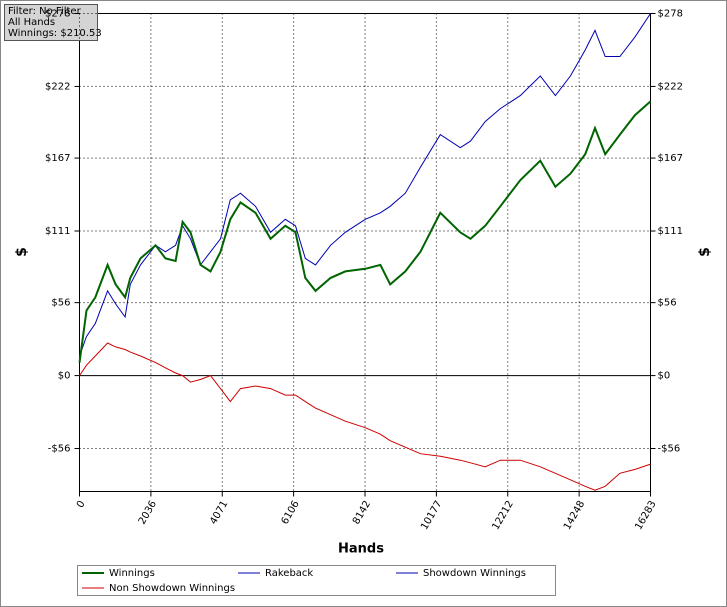 This screenshot has height=607, width=727. I want to click on x-tick-label: 0, so click(81, 504).